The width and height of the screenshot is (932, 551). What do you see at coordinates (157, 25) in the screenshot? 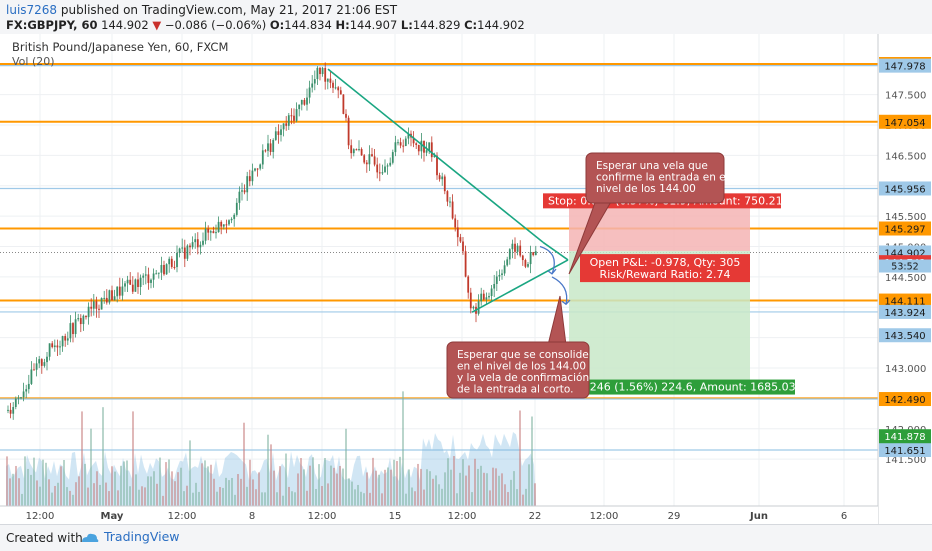
I see `down-arrow-icon: ▼` at bounding box center [157, 25].